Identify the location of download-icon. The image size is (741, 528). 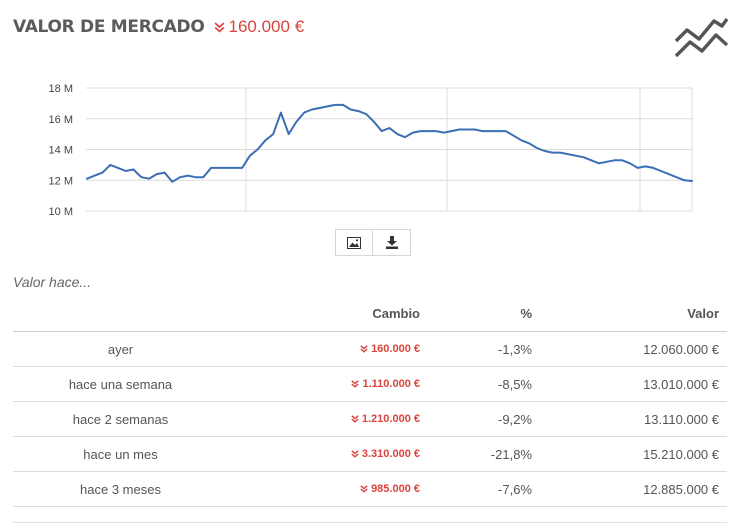
(391, 242).